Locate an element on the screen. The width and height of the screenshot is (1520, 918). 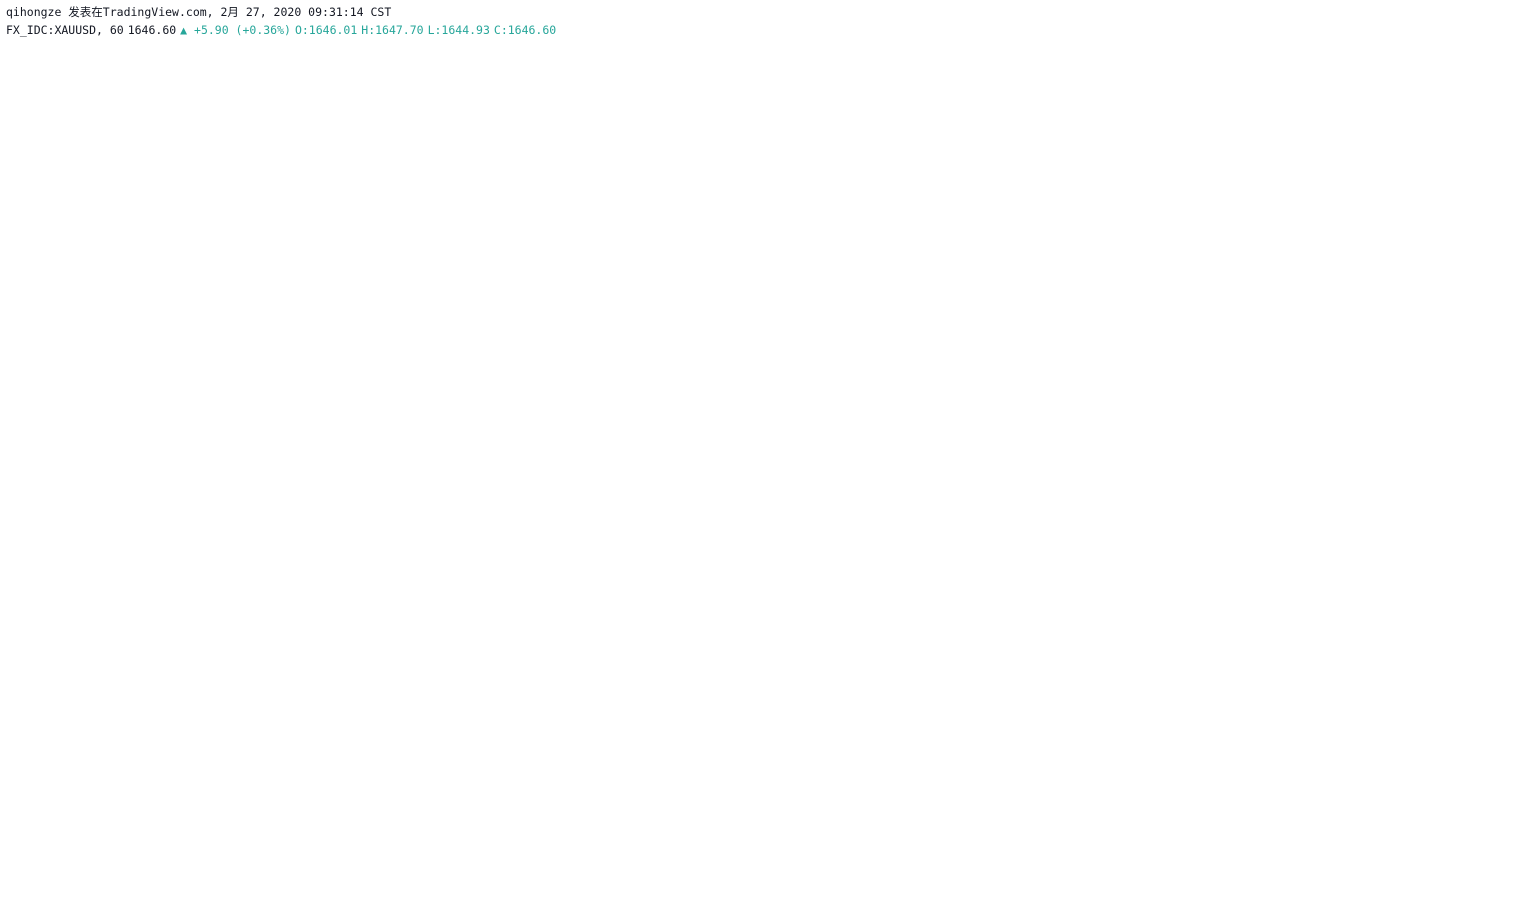
x-tick-label: 25 is located at coordinates (402, 867).